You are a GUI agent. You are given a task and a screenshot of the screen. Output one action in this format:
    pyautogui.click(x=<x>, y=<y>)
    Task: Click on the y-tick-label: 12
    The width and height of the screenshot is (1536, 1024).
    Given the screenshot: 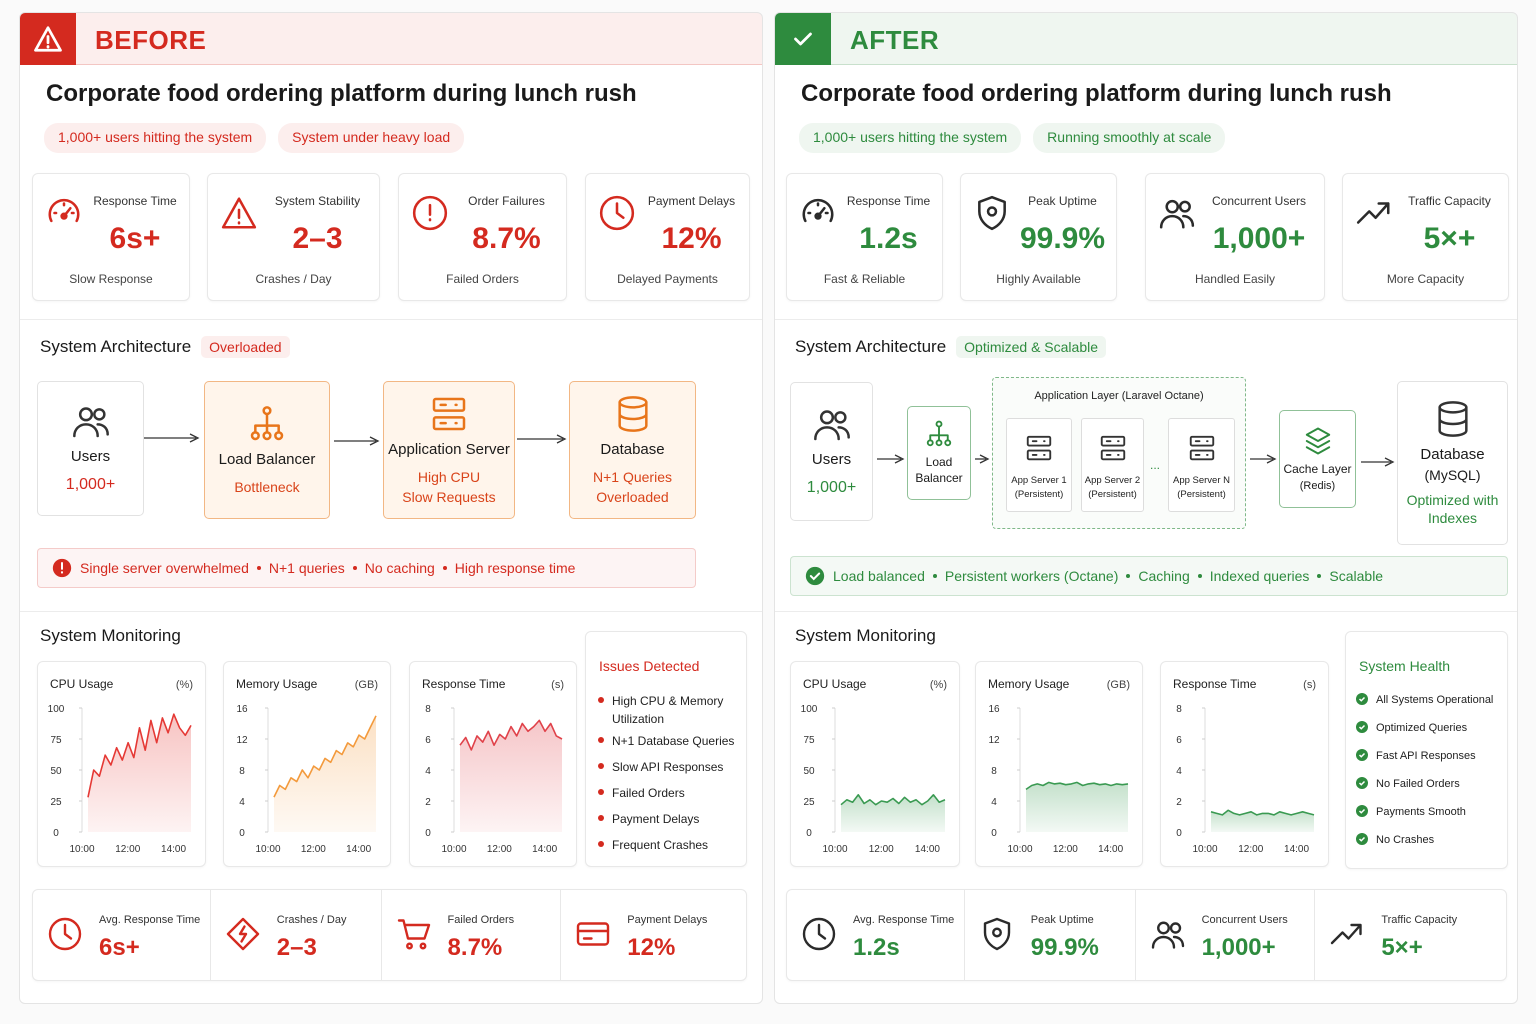 What is the action you would take?
    pyautogui.click(x=994, y=740)
    